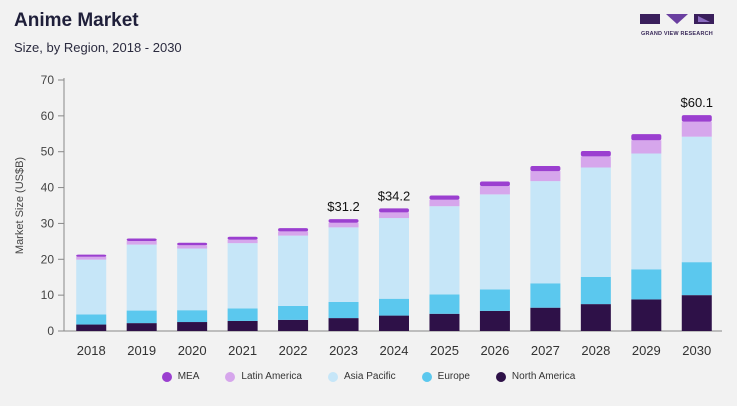 Image resolution: width=737 pixels, height=406 pixels. Describe the element at coordinates (394, 195) in the screenshot. I see `data-label: $34.2` at that location.